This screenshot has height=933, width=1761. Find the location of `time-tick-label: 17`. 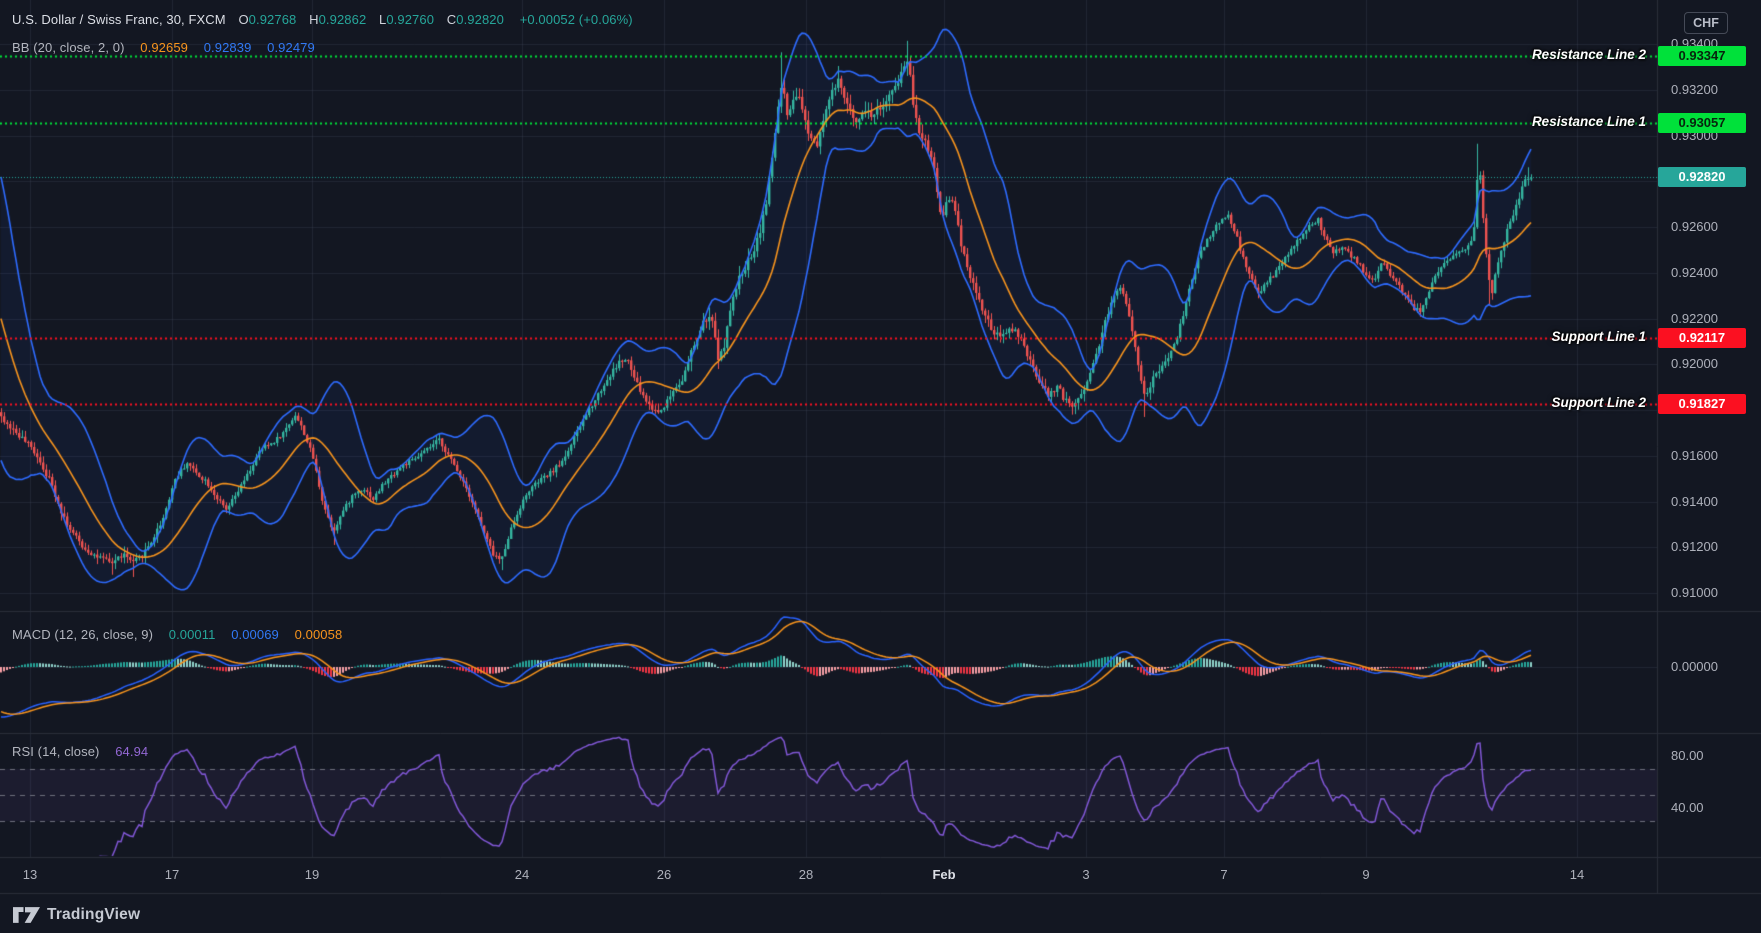

time-tick-label: 17 is located at coordinates (172, 874).